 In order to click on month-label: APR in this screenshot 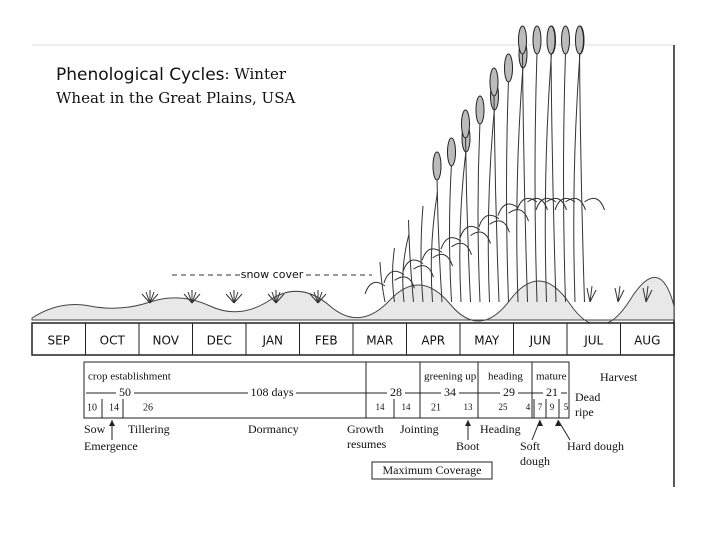, I will do `click(433, 341)`.